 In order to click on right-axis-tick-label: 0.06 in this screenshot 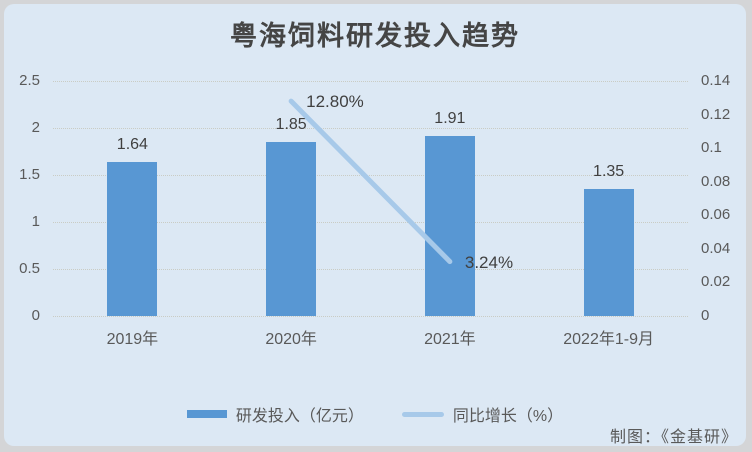, I will do `click(716, 215)`.